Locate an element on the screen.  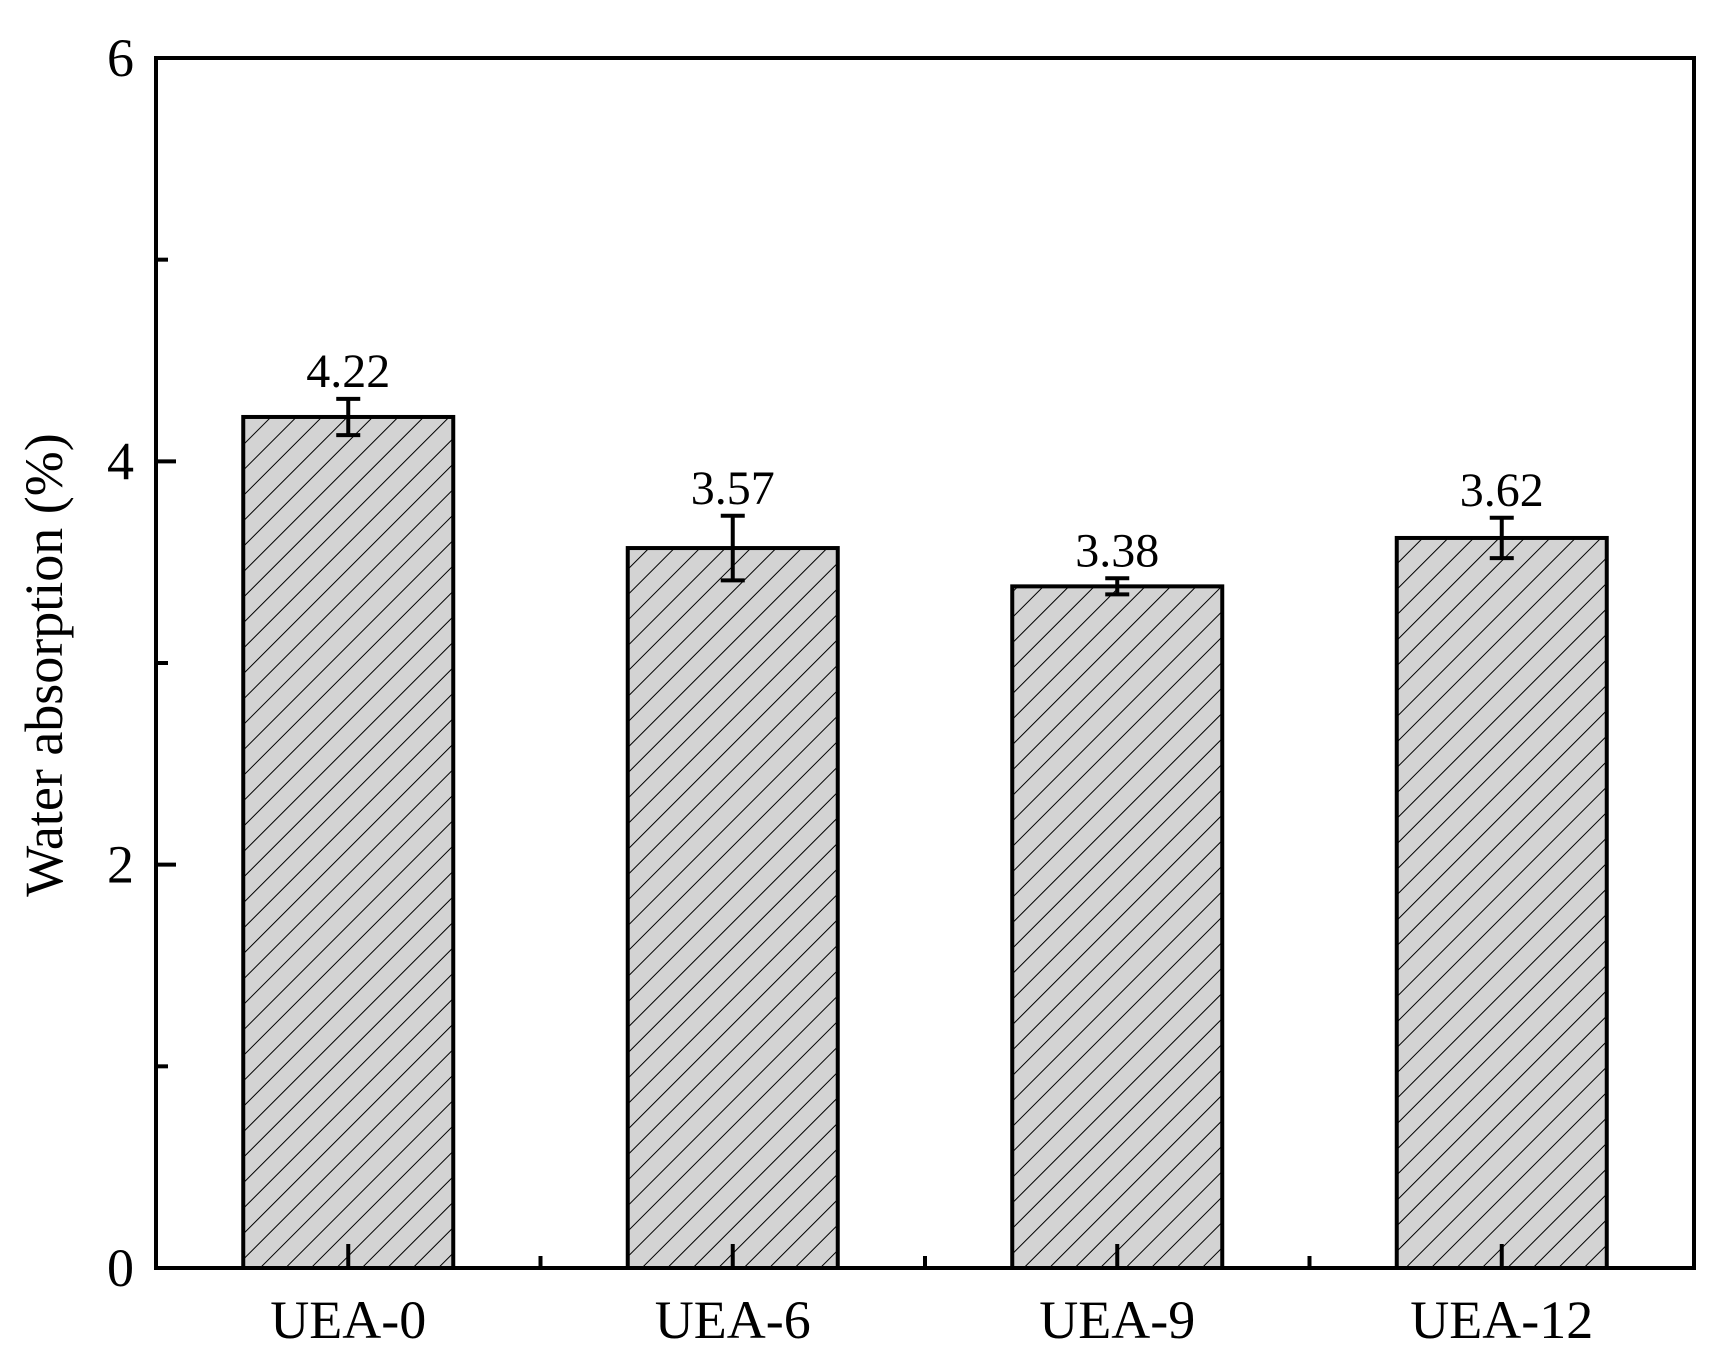
y-tick-label-0: 0 is located at coordinates (120, 1268).